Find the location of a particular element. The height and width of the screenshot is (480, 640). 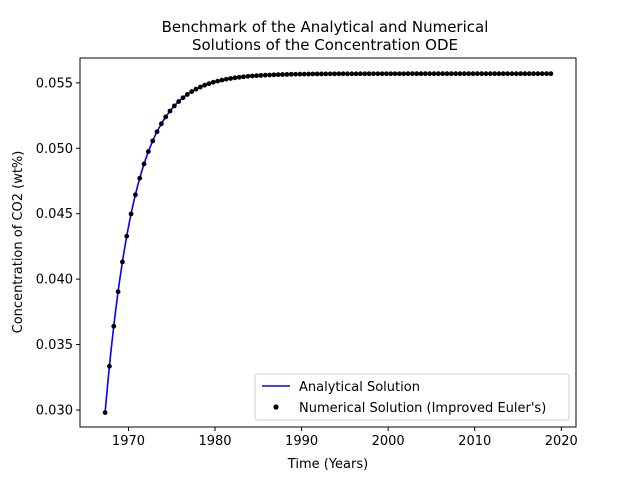

y-axis: 0.030 0.035 0.040 0.045 0.050 0.055 is located at coordinates (58, 247).